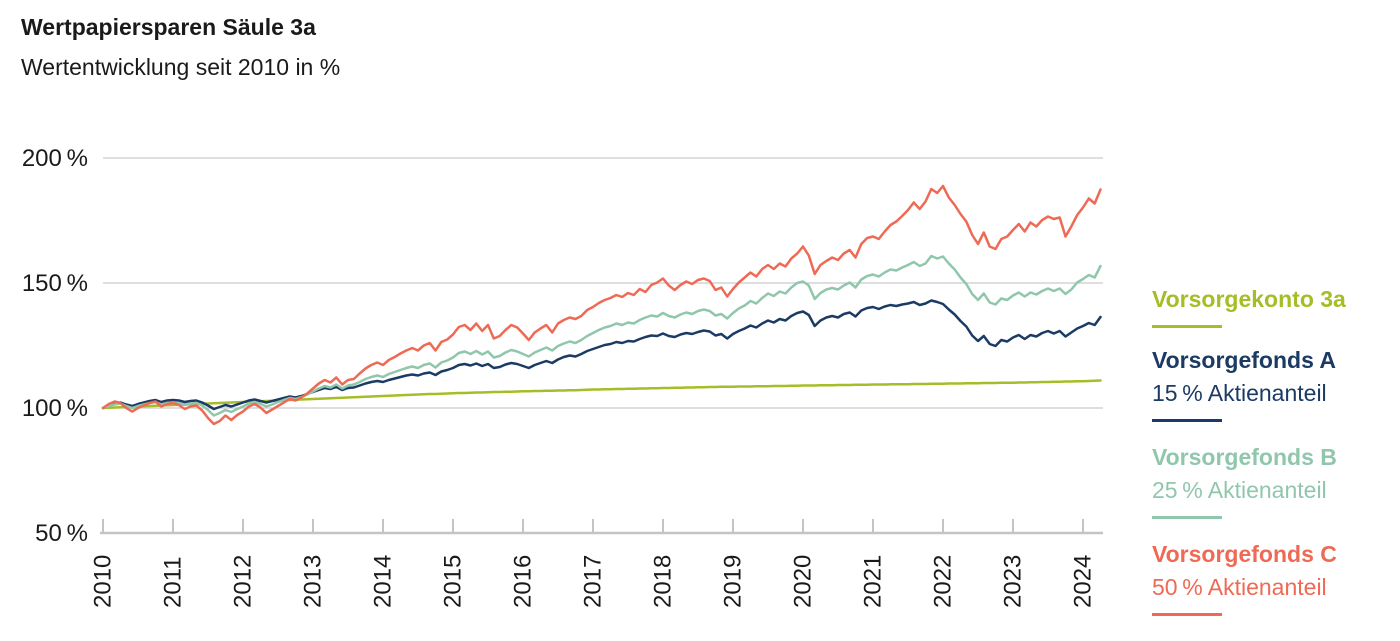  Describe the element at coordinates (383, 581) in the screenshot. I see `x-tick-label-2014: 2014` at that location.